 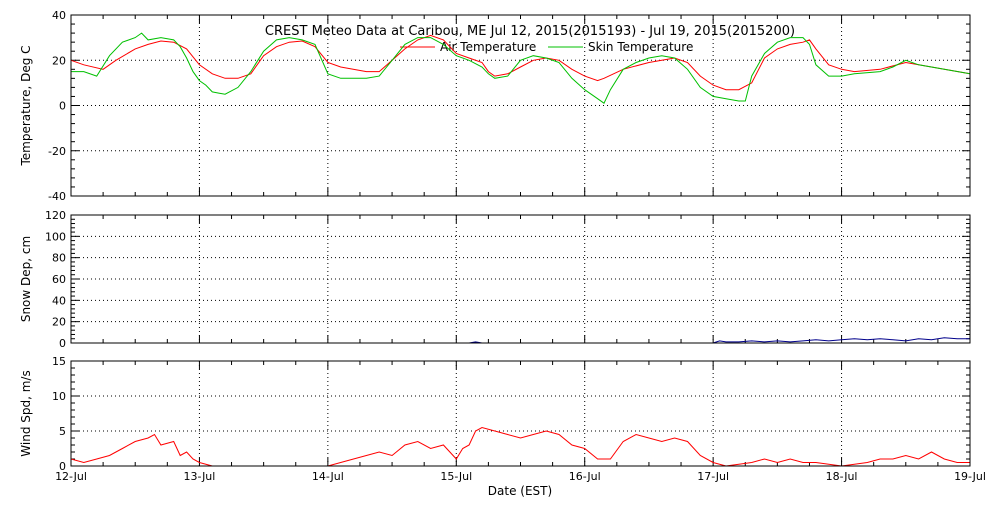 What do you see at coordinates (585, 476) in the screenshot?
I see `x-tick-label: 16-Jul` at bounding box center [585, 476].